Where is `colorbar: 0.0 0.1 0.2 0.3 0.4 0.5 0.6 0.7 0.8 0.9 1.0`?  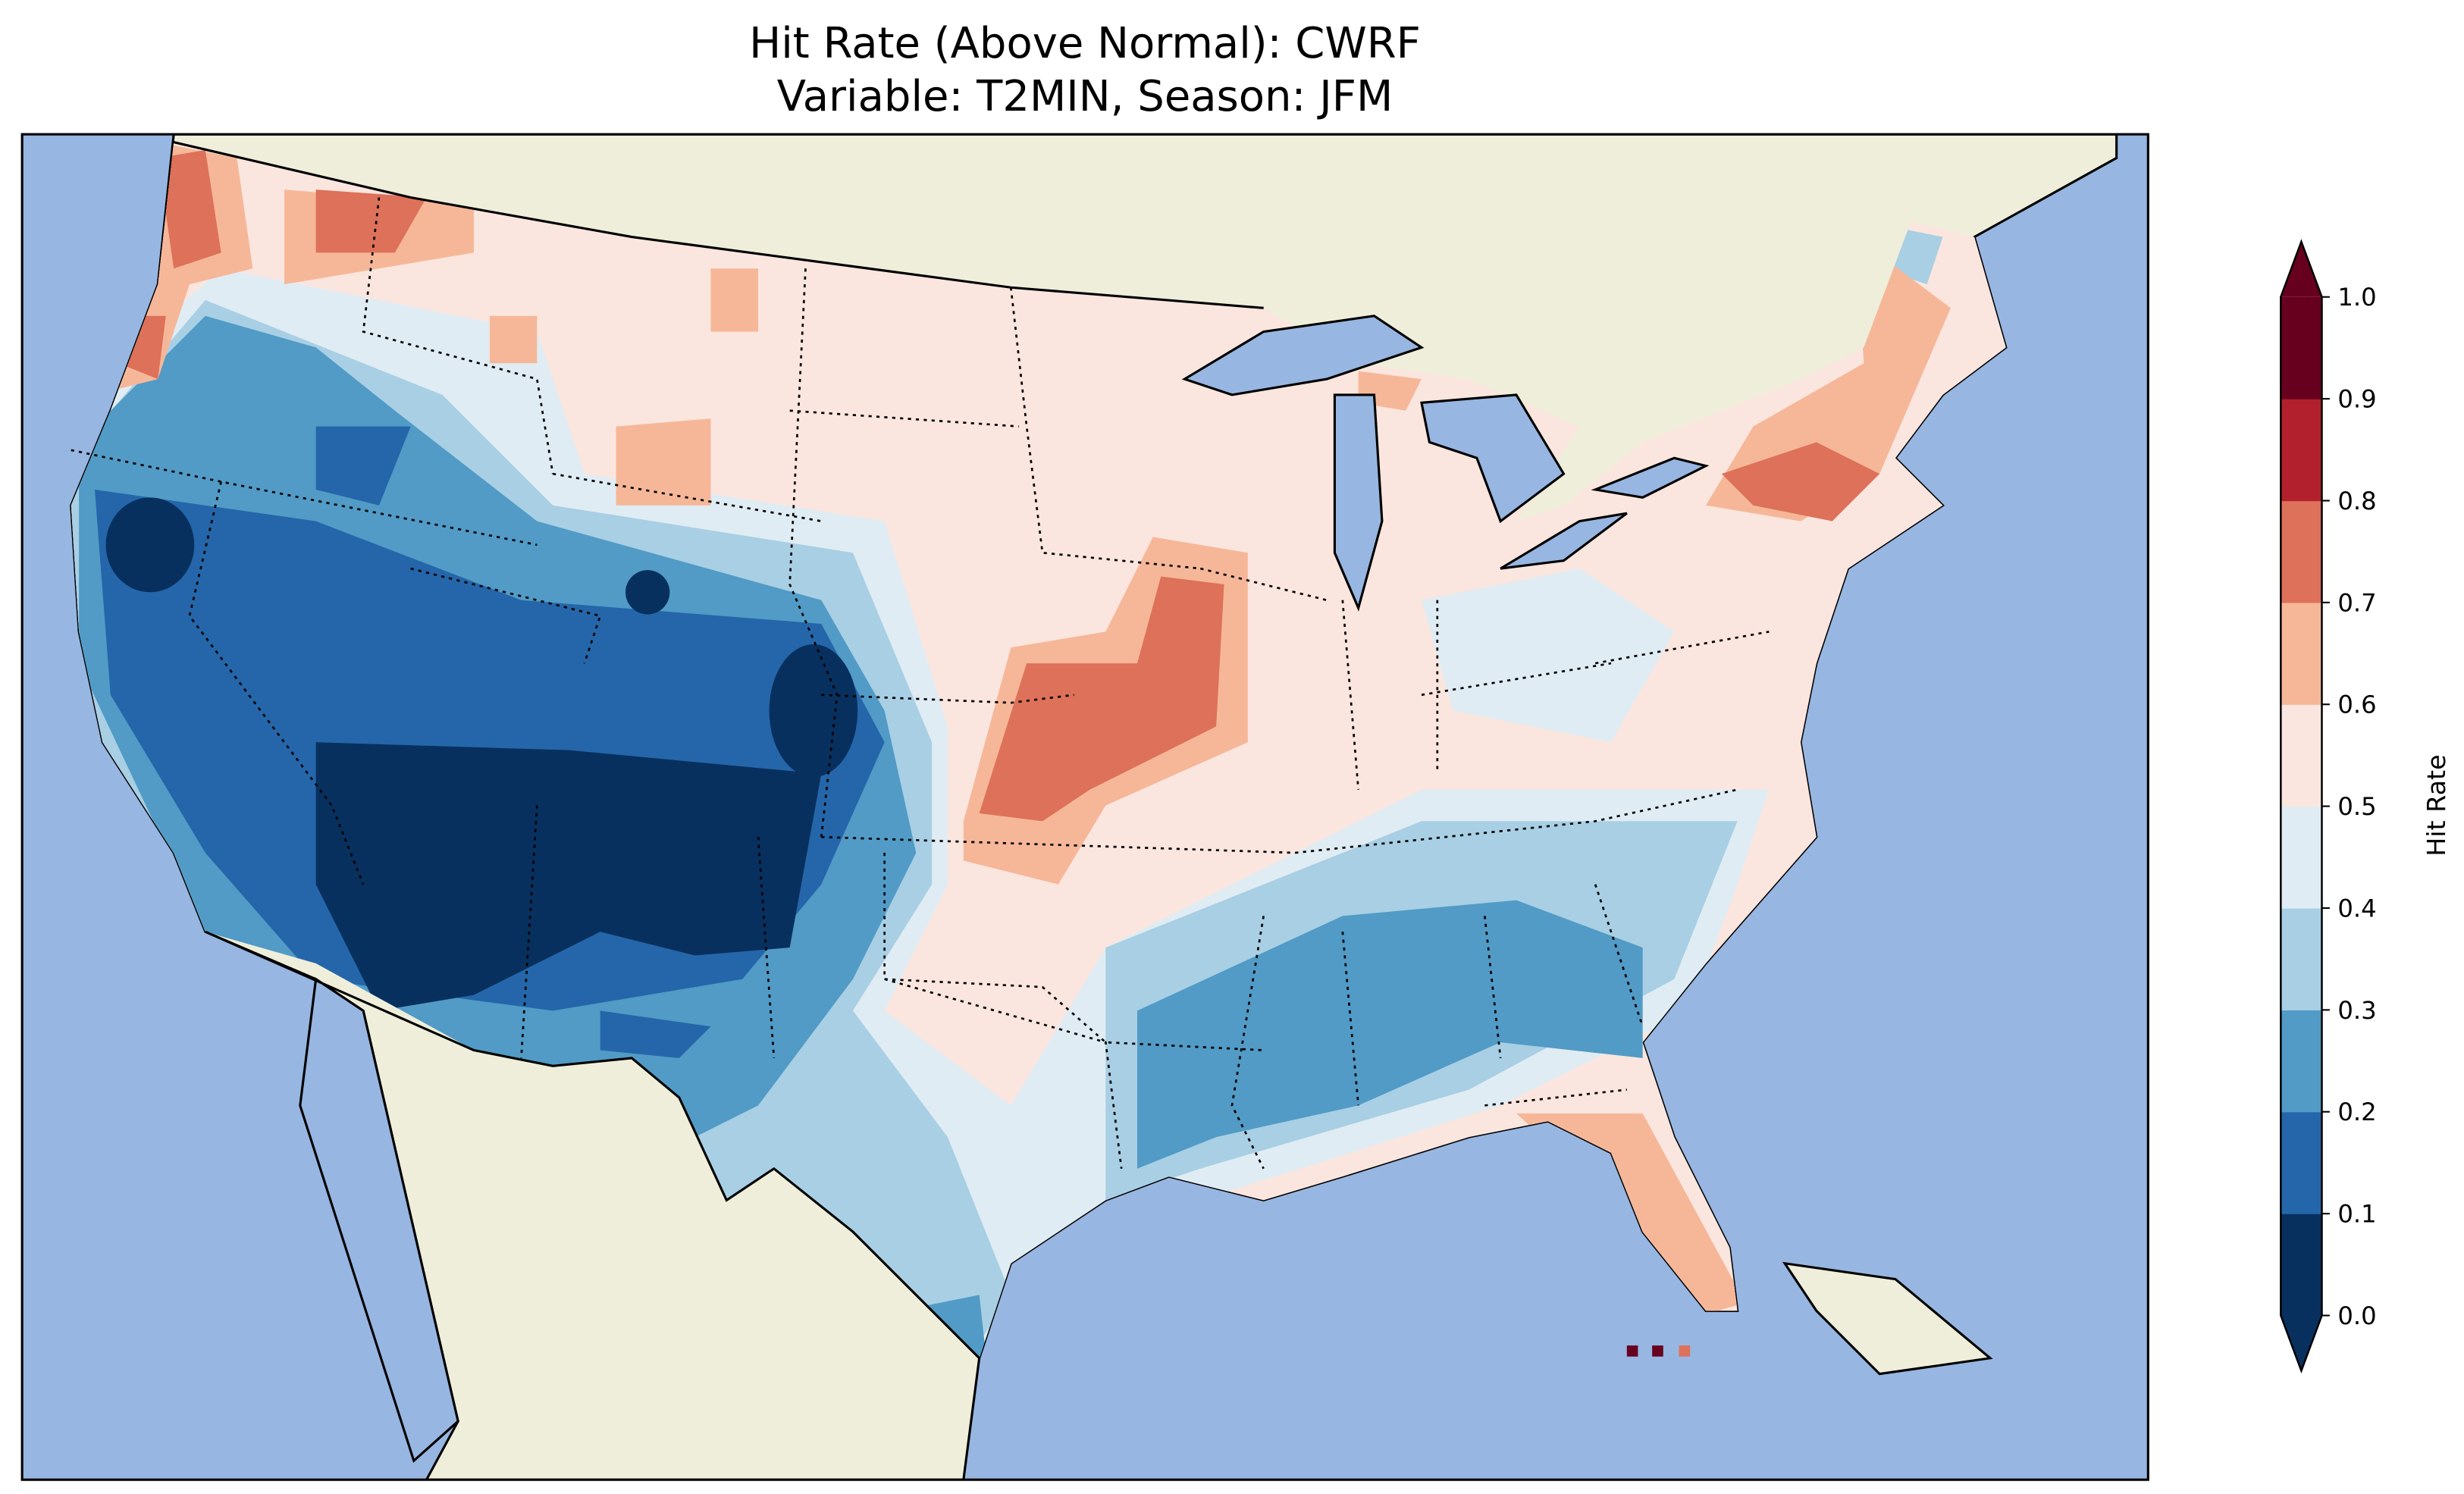 colorbar: 0.0 0.1 0.2 0.3 0.4 0.5 0.6 0.7 0.8 0.9 1.0 is located at coordinates (2328, 806).